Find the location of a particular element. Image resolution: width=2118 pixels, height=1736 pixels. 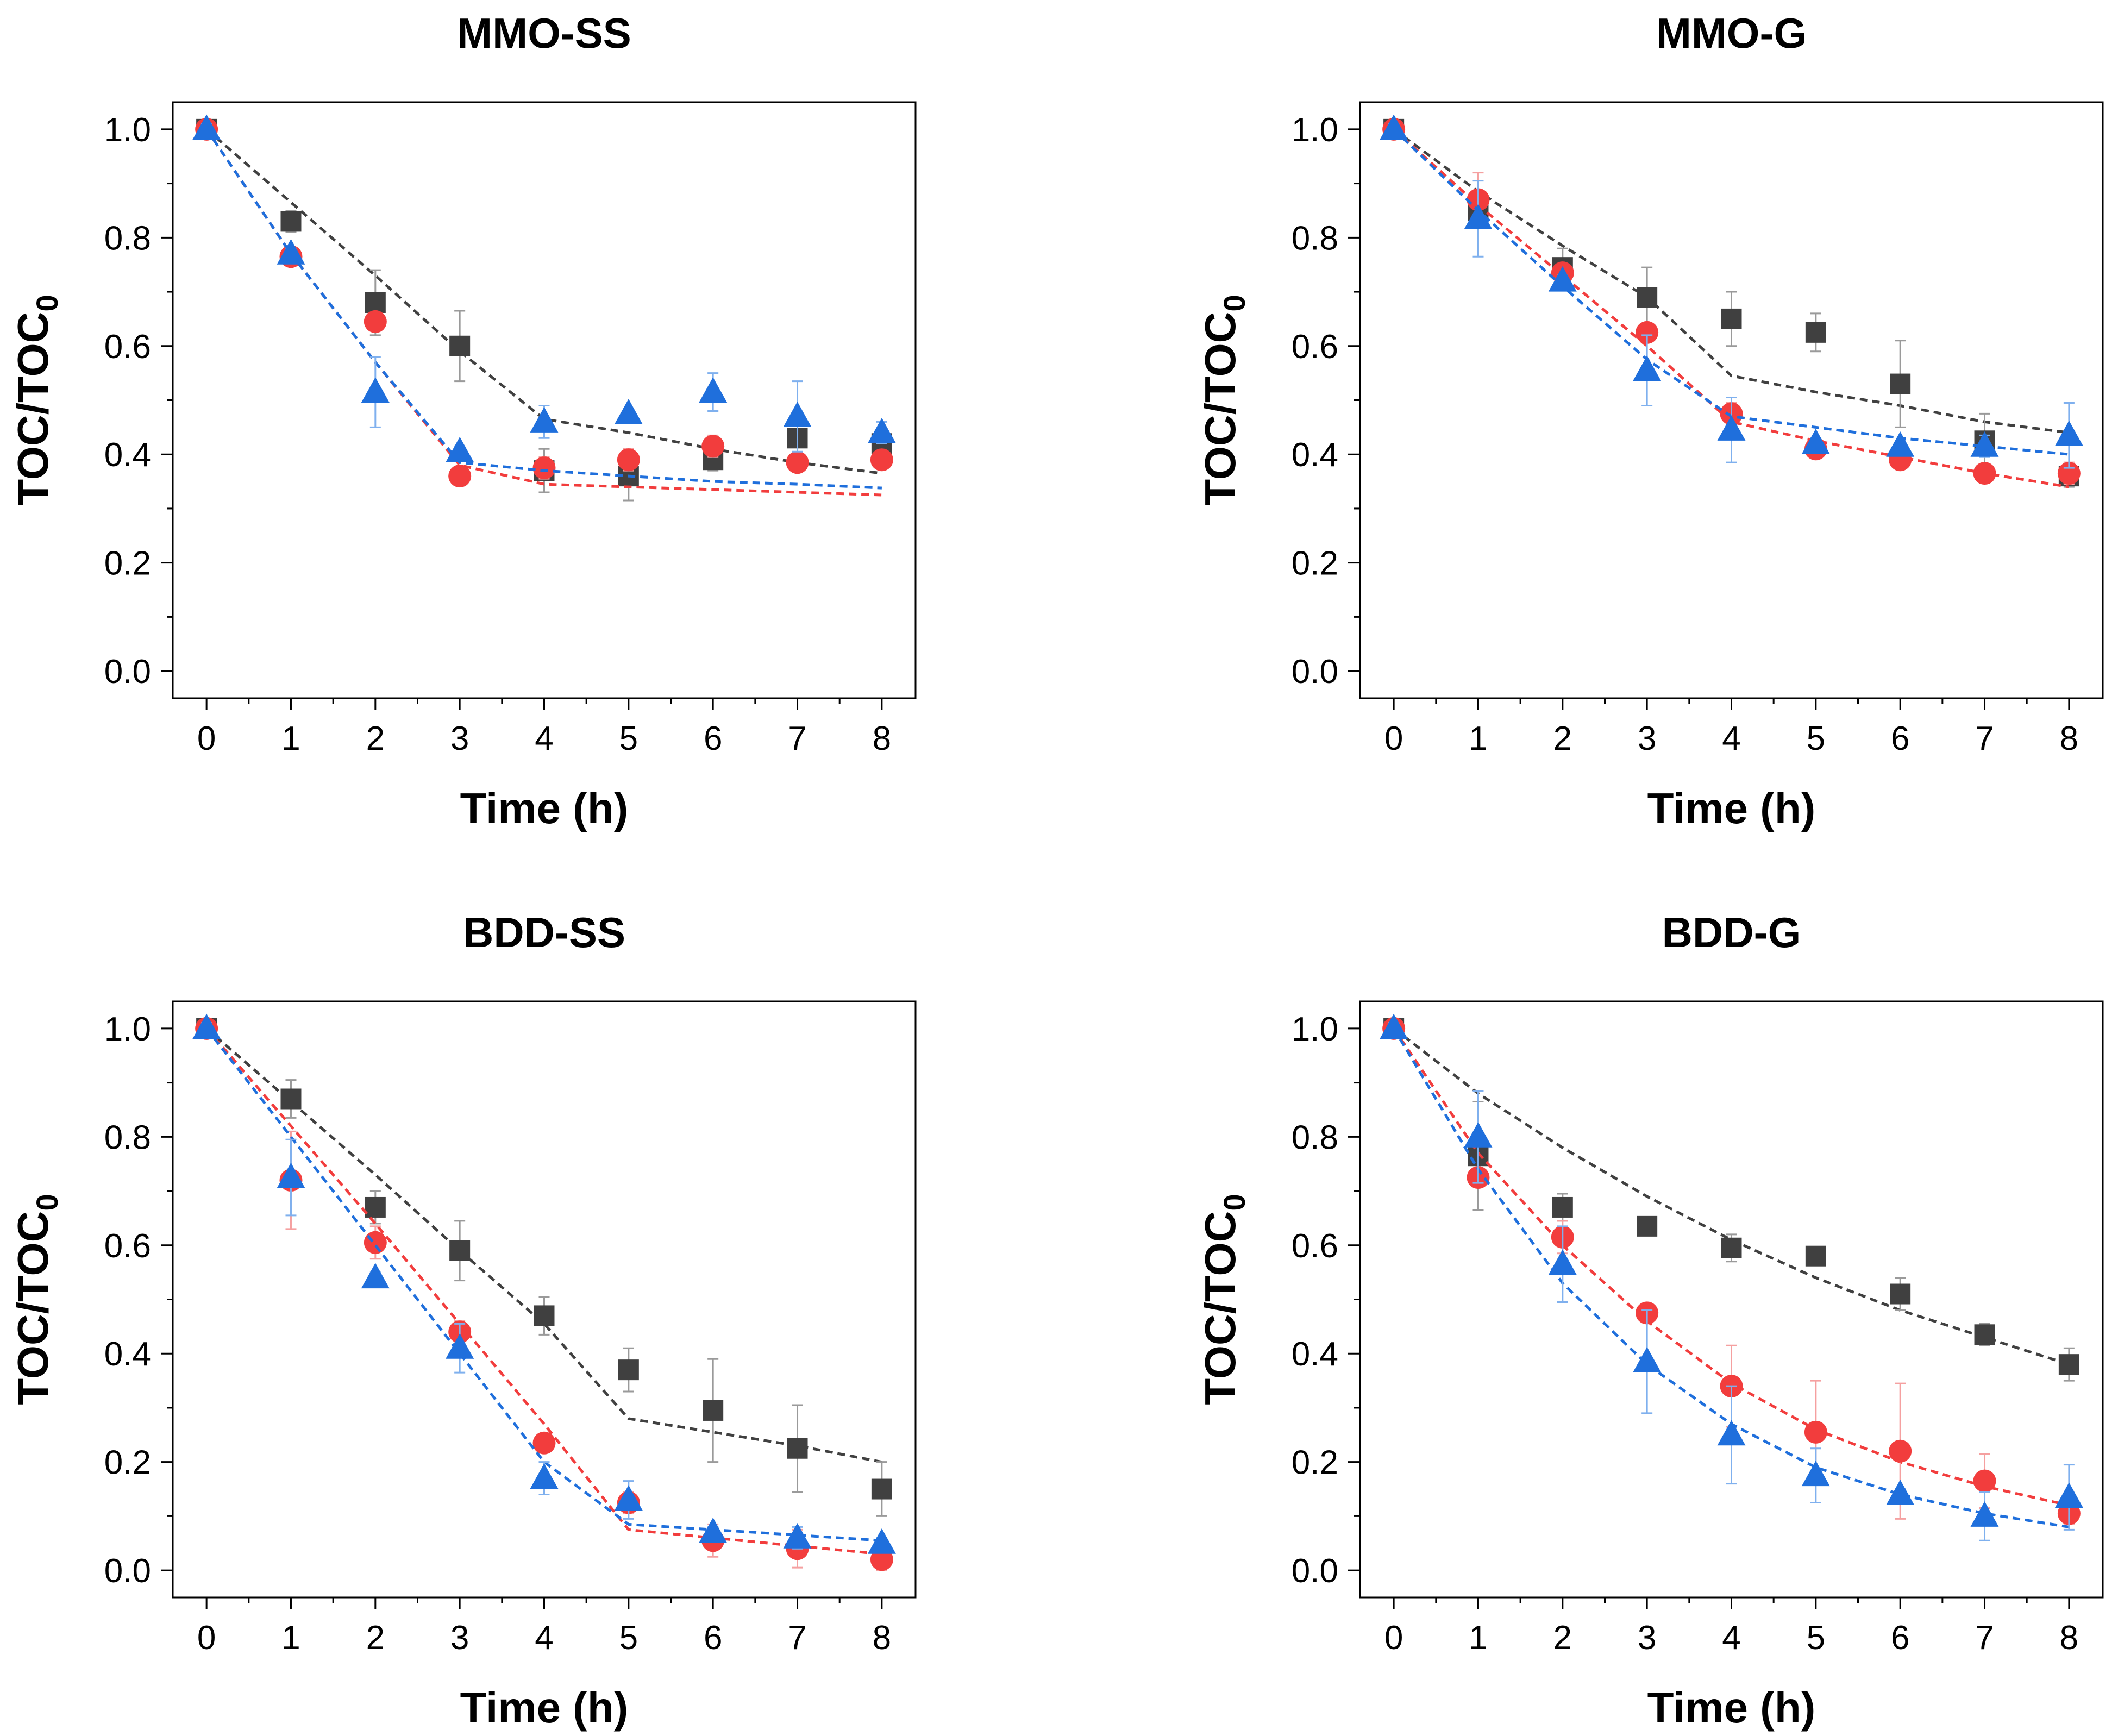

y-tick-label: 0.0 is located at coordinates (1315, 672).